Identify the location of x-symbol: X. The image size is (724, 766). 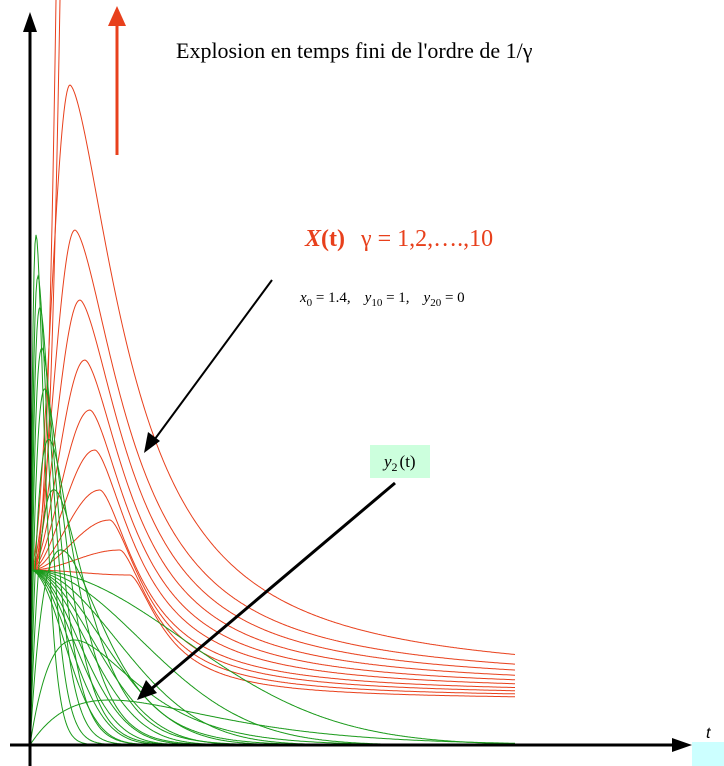
(313, 239).